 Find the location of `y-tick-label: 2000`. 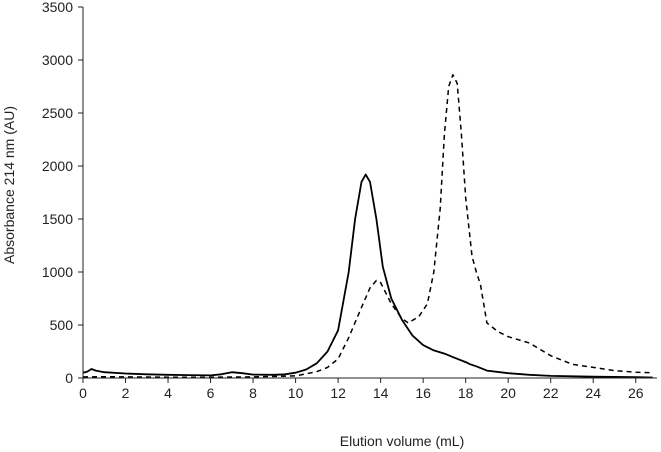

y-tick-label: 2000 is located at coordinates (57, 166).